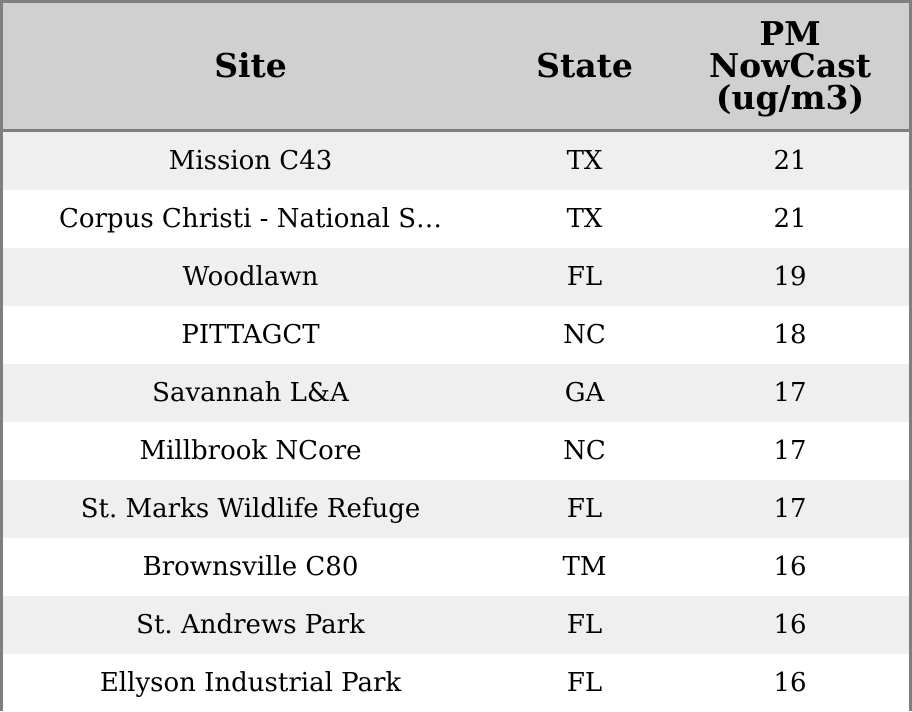 This screenshot has height=712, width=912. What do you see at coordinates (584, 567) in the screenshot?
I see `cell-state: TM` at bounding box center [584, 567].